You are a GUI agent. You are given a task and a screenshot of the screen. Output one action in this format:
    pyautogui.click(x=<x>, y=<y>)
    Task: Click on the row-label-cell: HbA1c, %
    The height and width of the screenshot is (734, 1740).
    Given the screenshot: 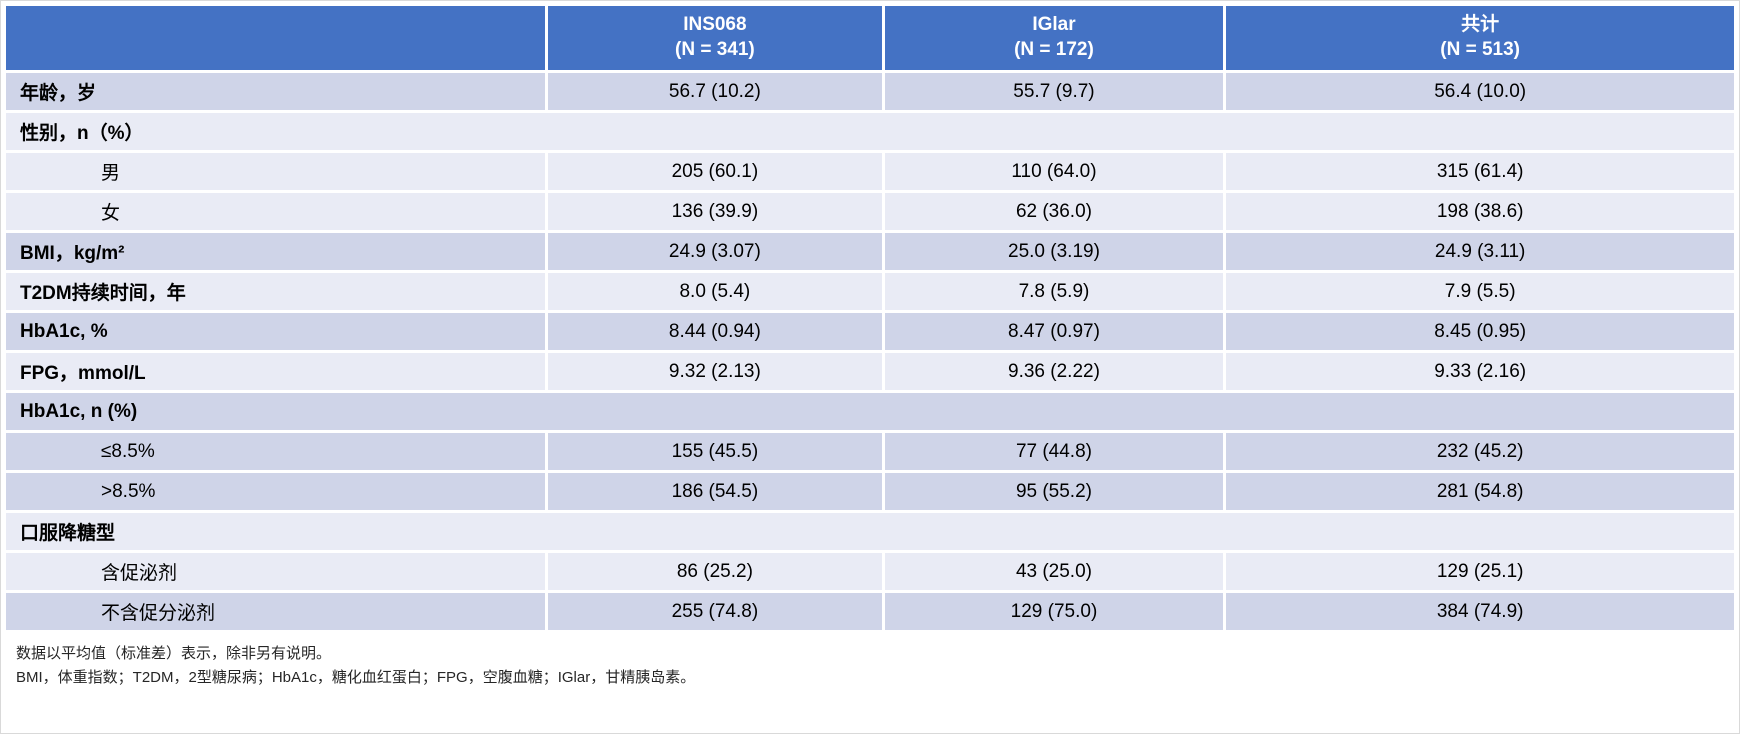 What is the action you would take?
    pyautogui.click(x=276, y=331)
    